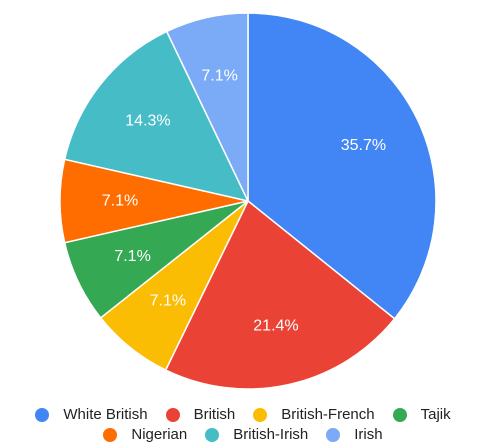 Image resolution: width=486 pixels, height=446 pixels. Describe the element at coordinates (132, 256) in the screenshot. I see `slice-label-tajik: 7.1%` at that location.